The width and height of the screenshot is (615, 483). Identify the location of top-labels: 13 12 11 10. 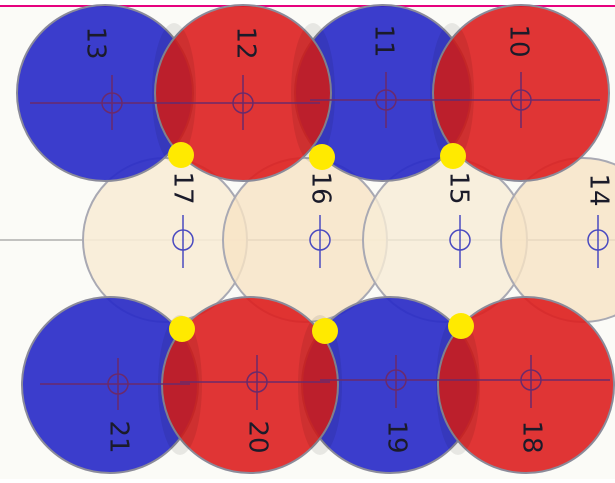
(307, 41).